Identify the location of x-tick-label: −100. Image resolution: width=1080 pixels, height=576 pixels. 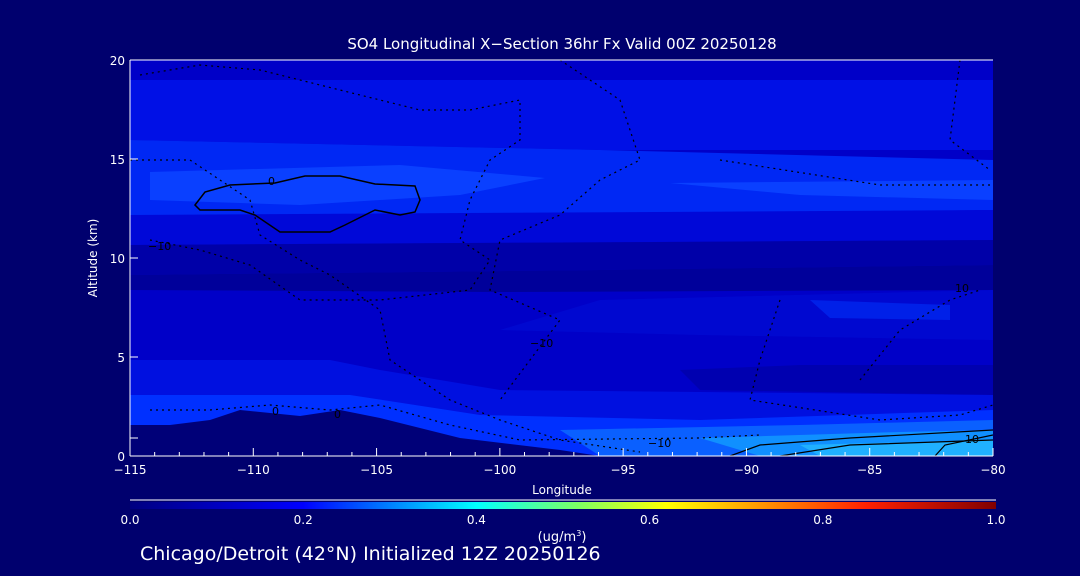
(499, 470).